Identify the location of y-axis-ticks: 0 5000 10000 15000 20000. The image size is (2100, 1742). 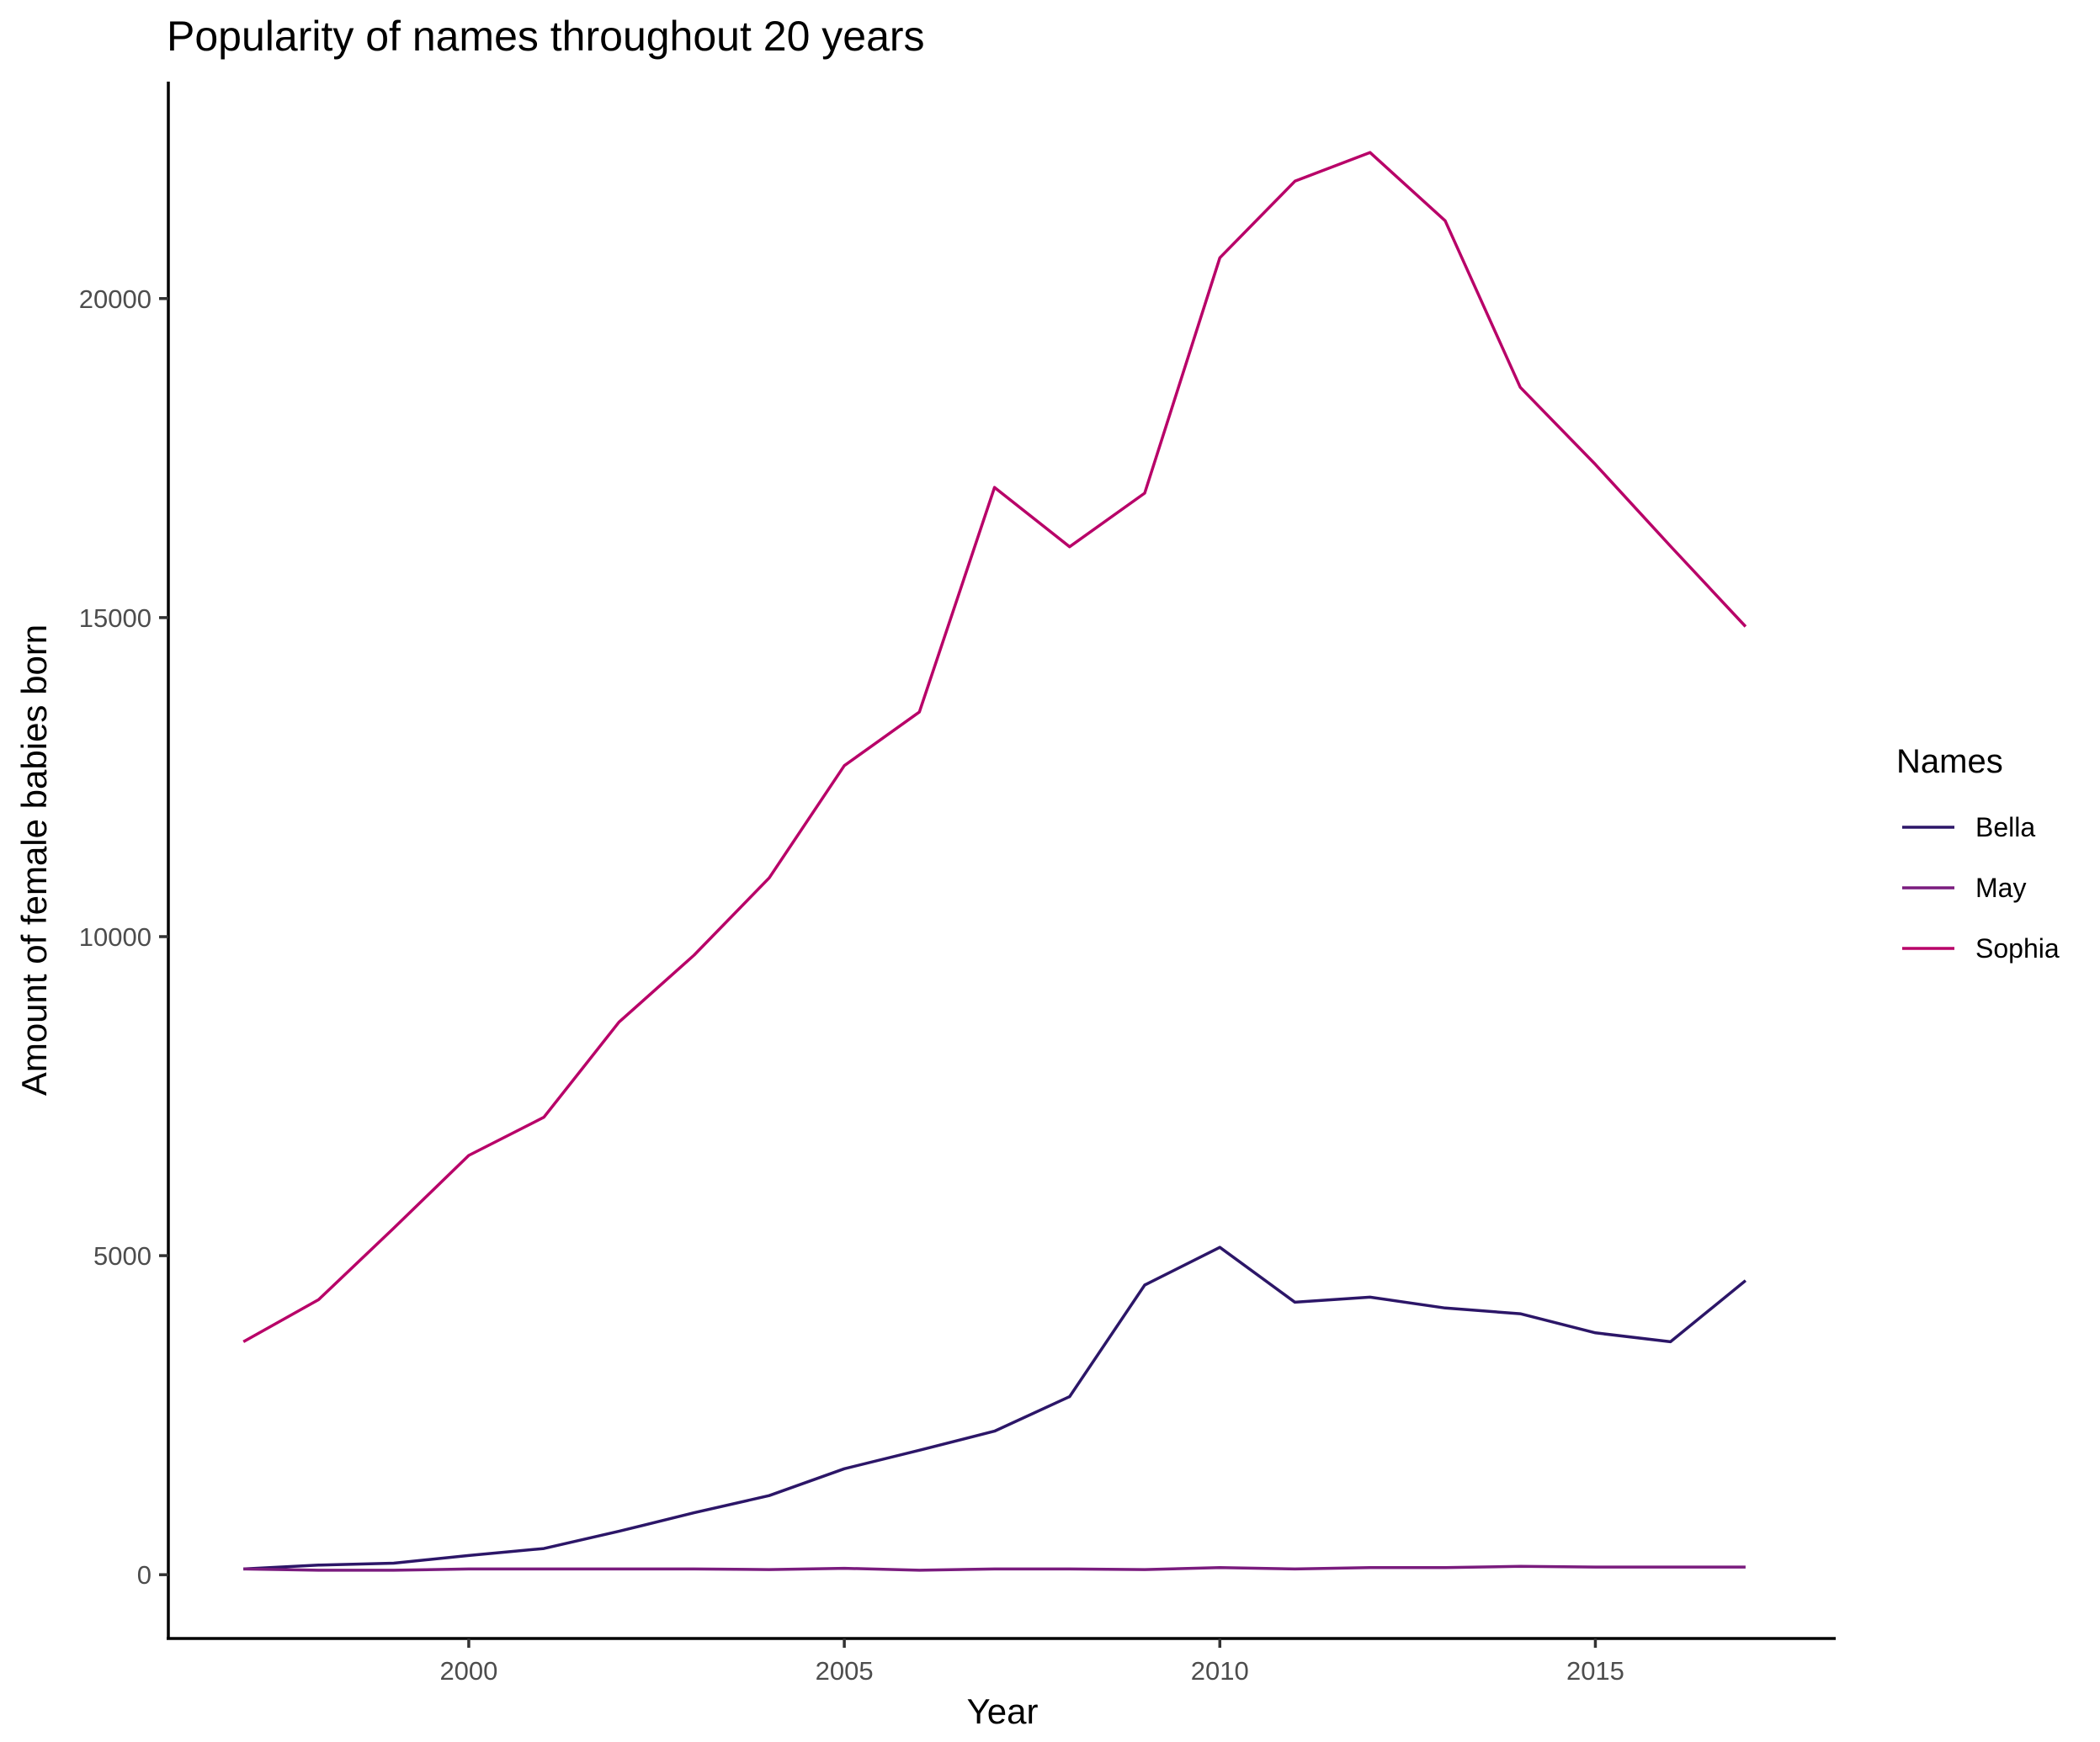
(123, 937).